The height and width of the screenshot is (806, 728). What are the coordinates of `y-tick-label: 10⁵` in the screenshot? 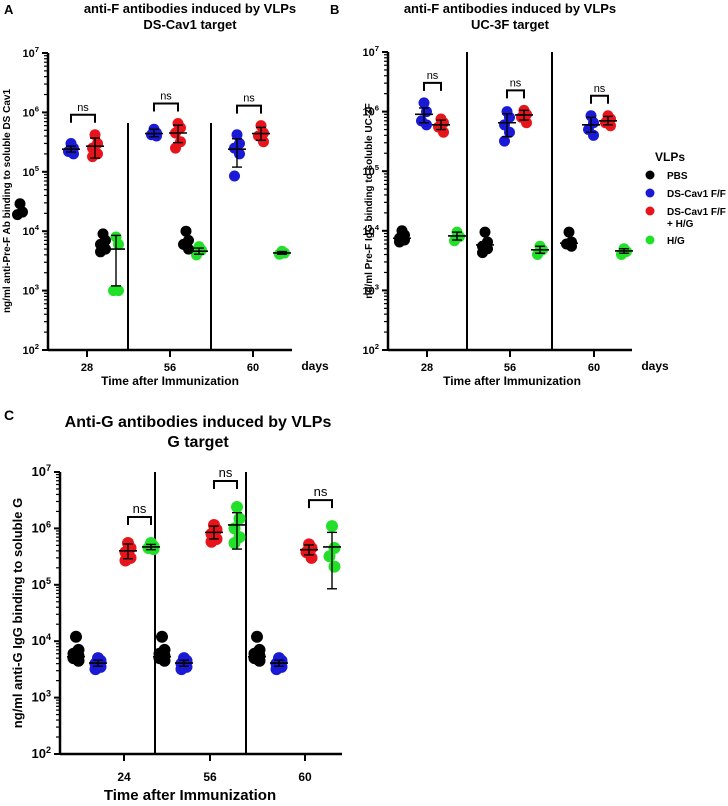 It's located at (41, 584).